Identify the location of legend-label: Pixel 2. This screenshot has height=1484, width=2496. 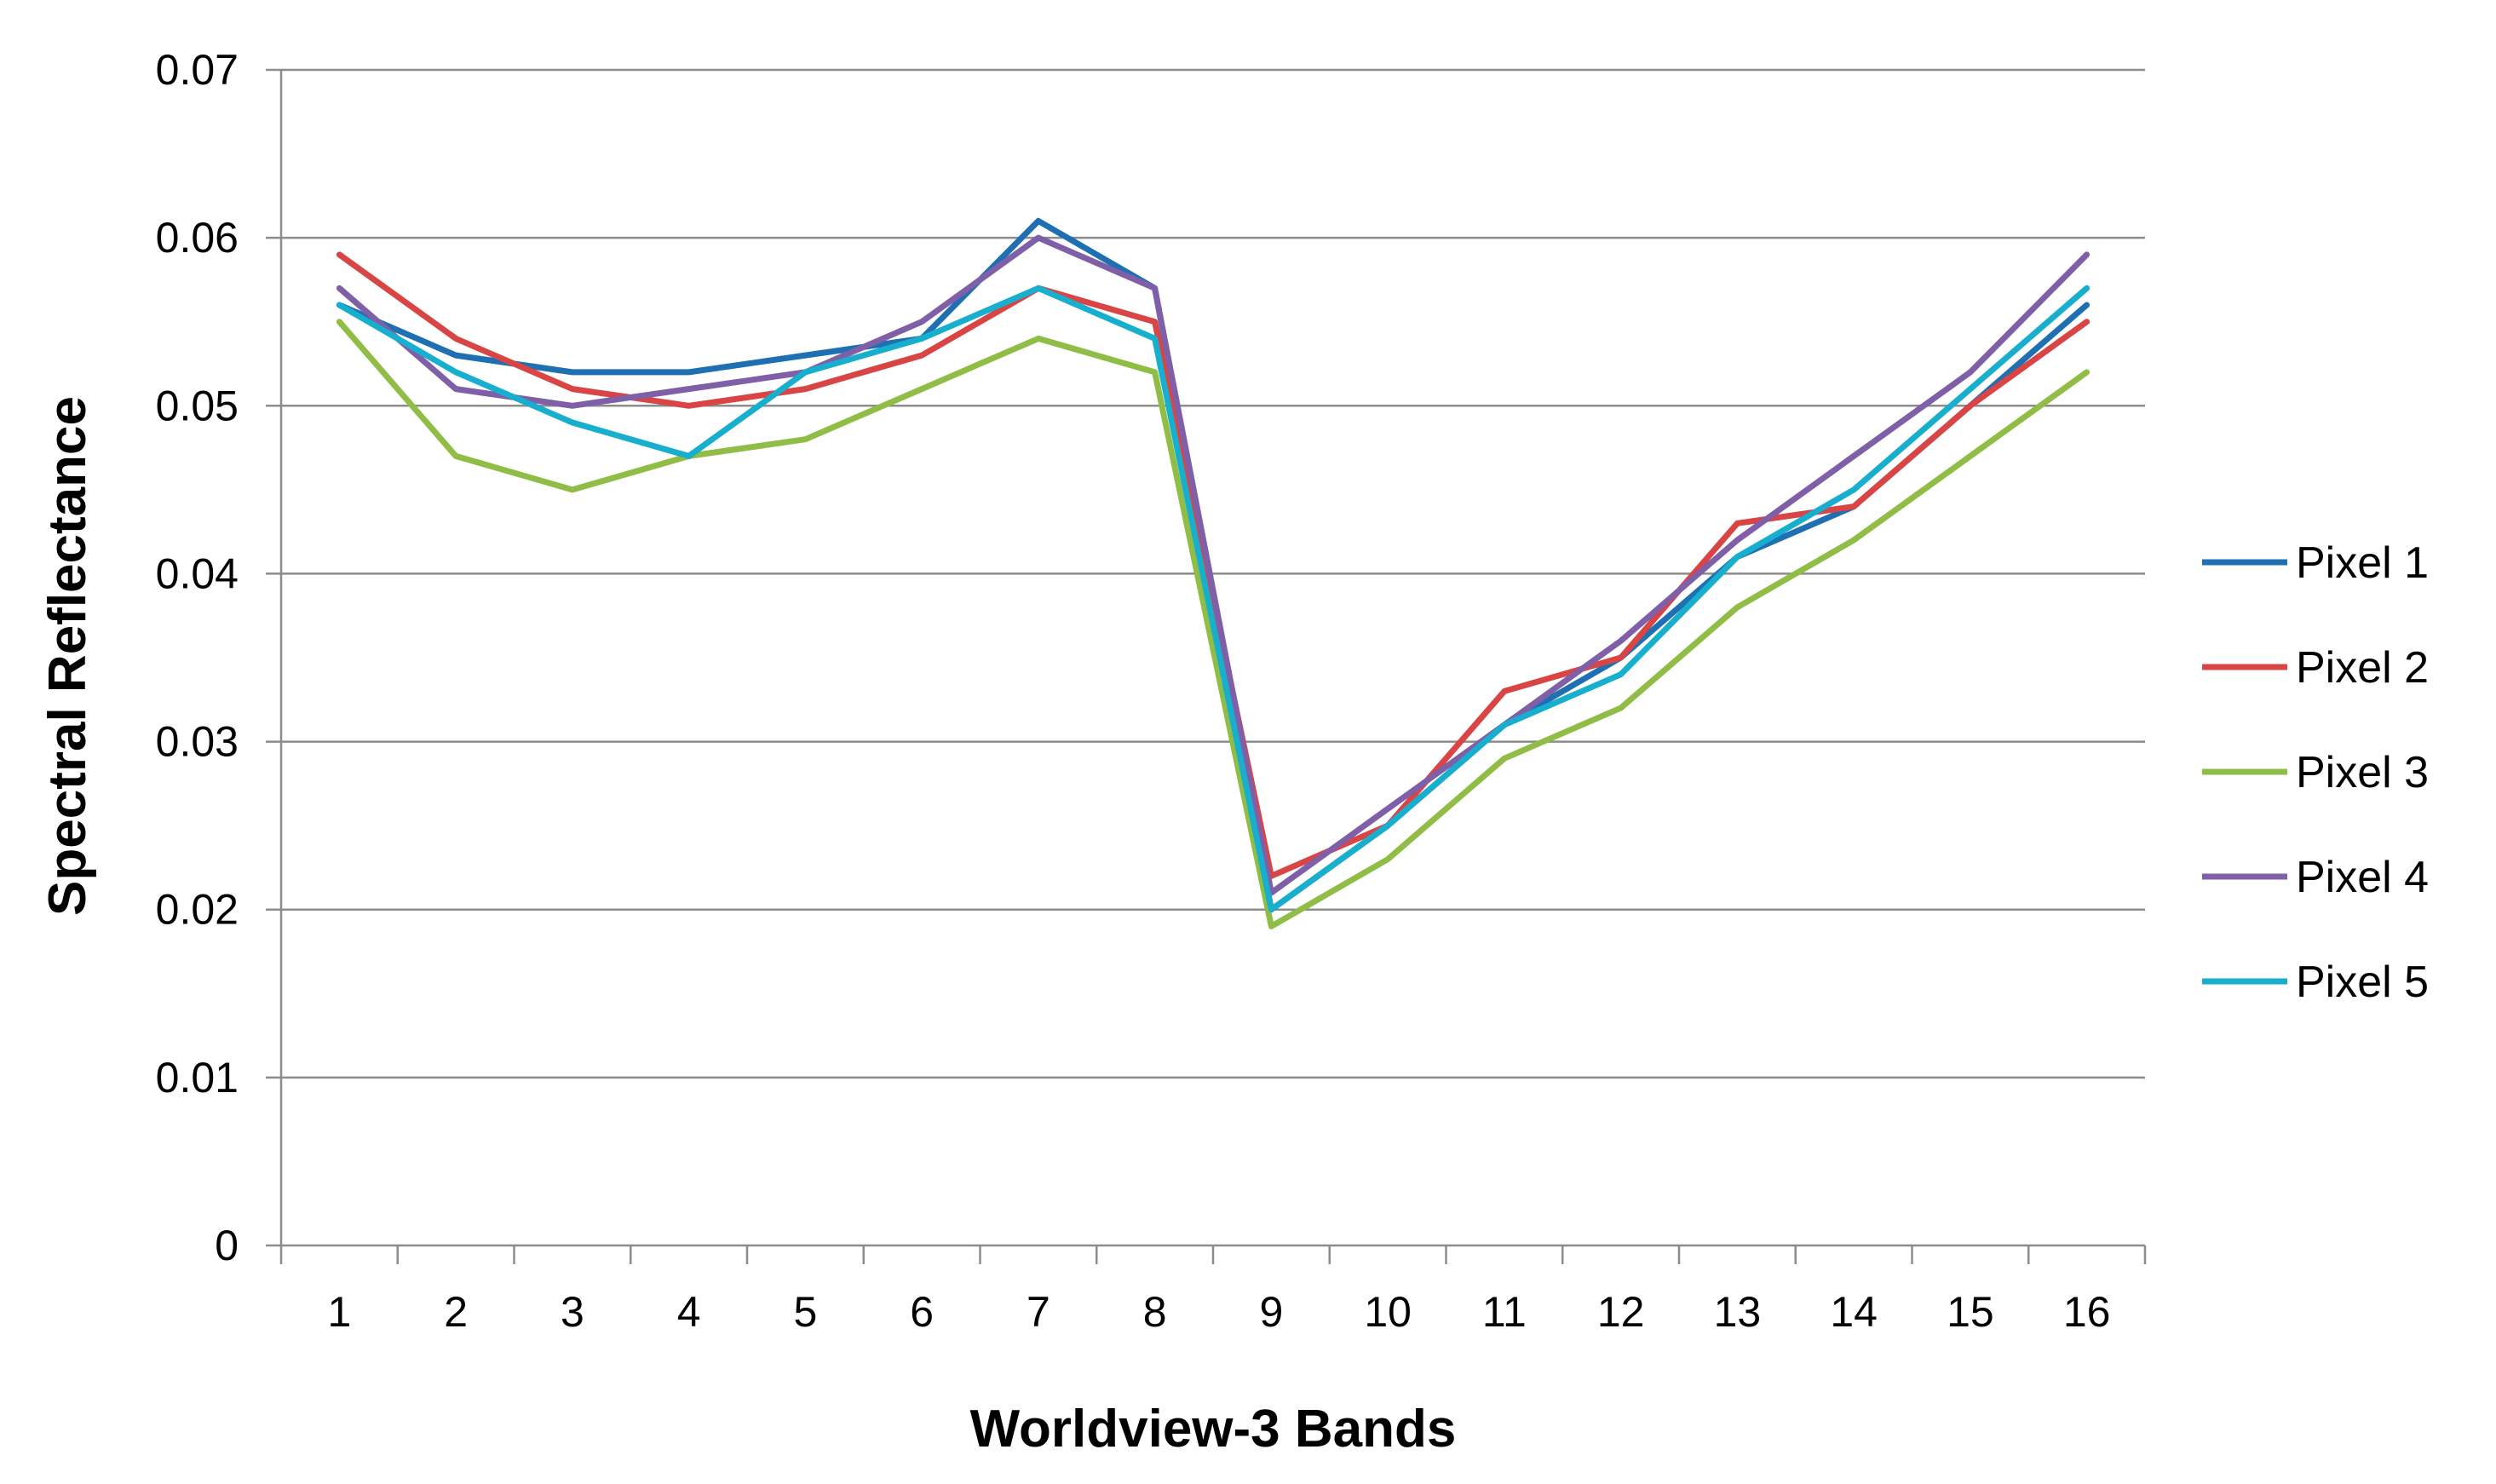
(2362, 668).